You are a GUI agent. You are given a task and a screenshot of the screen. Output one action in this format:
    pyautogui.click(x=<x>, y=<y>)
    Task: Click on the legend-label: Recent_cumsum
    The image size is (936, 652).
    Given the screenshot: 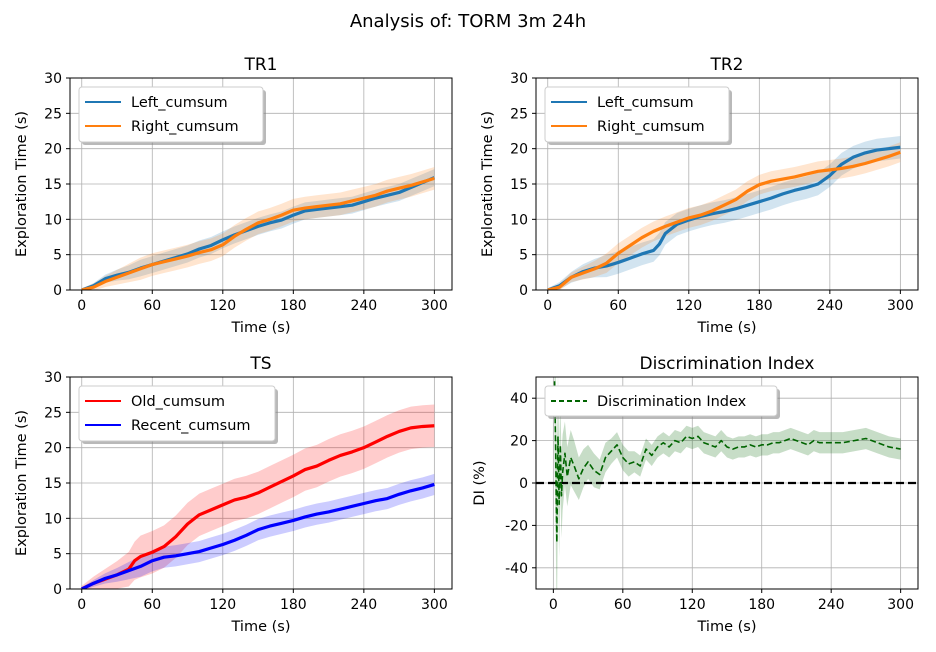 What is the action you would take?
    pyautogui.click(x=191, y=426)
    